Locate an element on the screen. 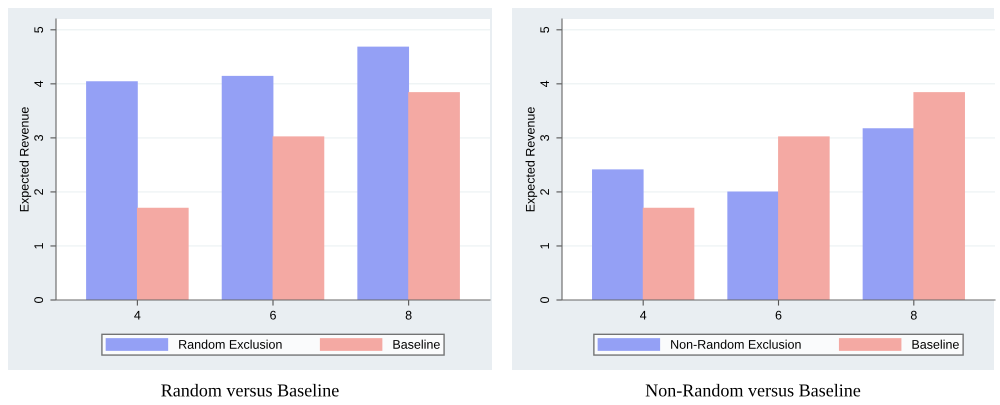 The height and width of the screenshot is (405, 1000). text: Random versus Baseline is located at coordinates (250, 390).